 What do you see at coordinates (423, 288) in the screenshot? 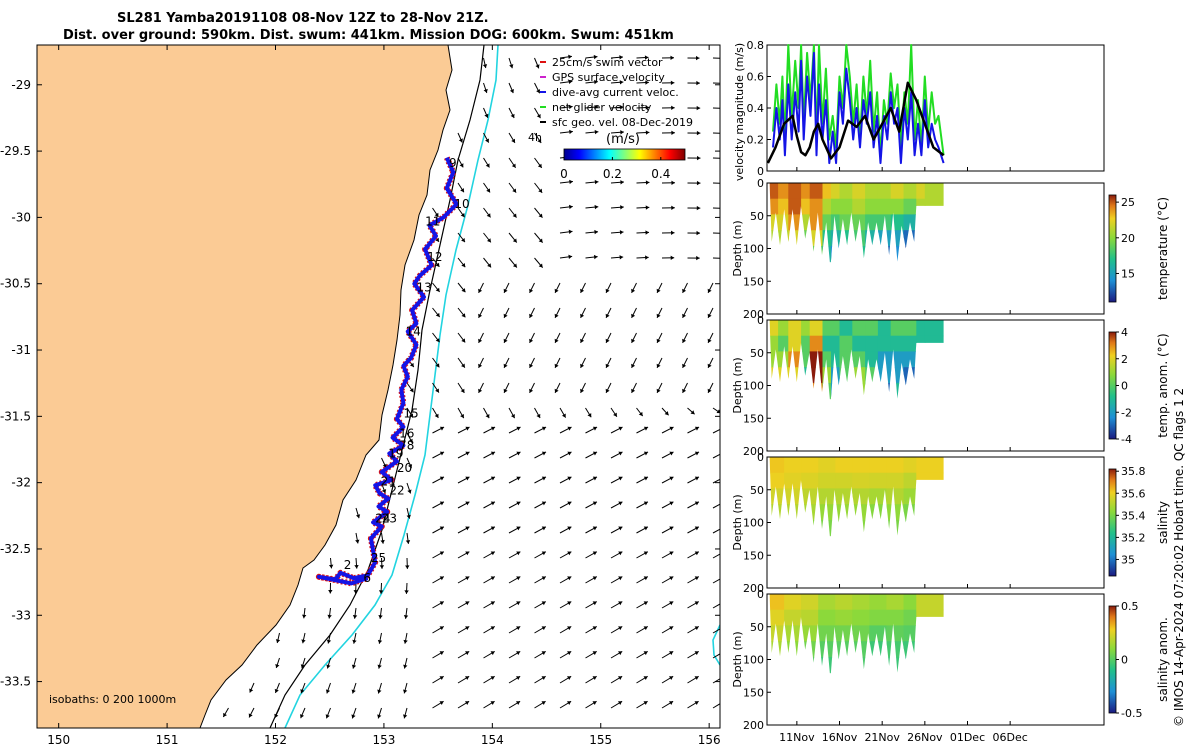
I see `day-label-4: 13` at bounding box center [423, 288].